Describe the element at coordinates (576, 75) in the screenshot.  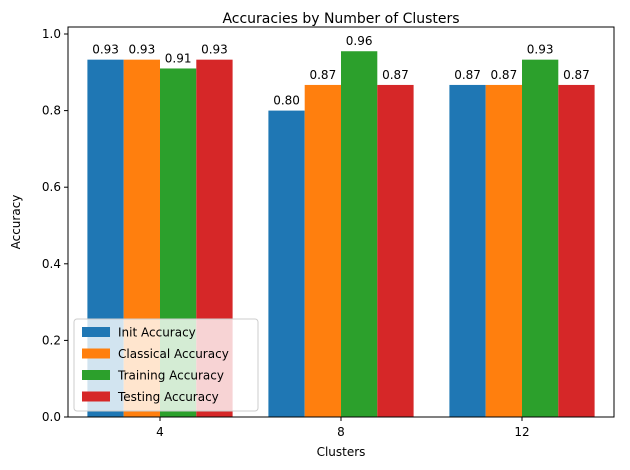
I see `data-label-3-2: 0.87` at that location.